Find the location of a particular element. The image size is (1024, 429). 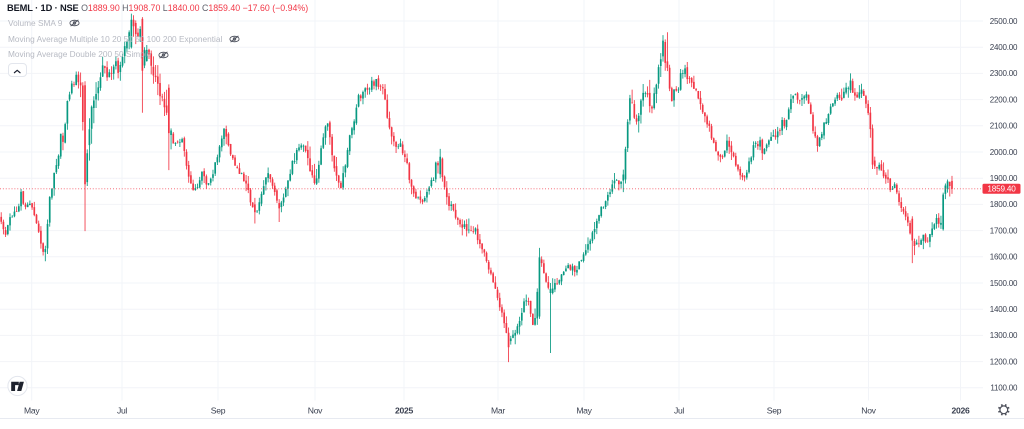

svg-text: 2500.00 is located at coordinates (1004, 21).